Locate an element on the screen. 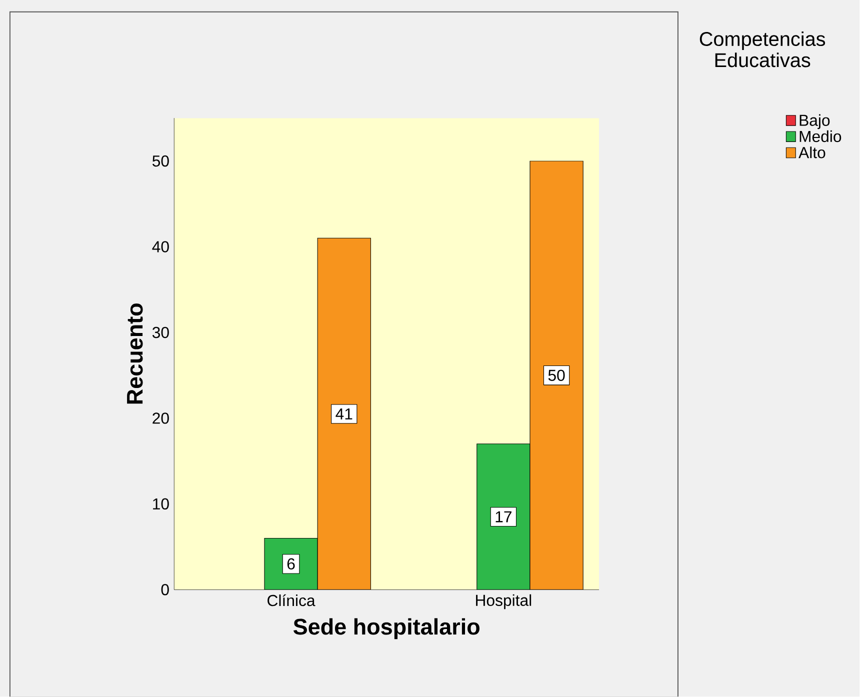 This screenshot has height=697, width=866. y-axis-title: Recuento is located at coordinates (135, 354).